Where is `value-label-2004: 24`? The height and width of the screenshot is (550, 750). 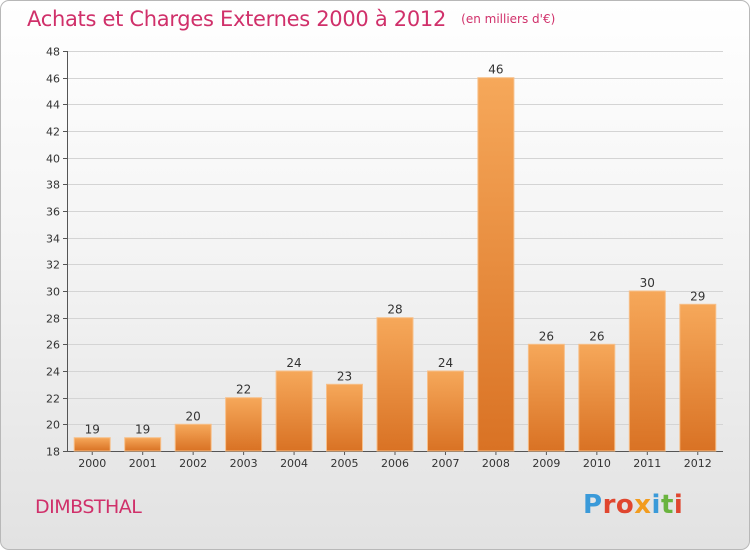
value-label-2004: 24 is located at coordinates (293, 363).